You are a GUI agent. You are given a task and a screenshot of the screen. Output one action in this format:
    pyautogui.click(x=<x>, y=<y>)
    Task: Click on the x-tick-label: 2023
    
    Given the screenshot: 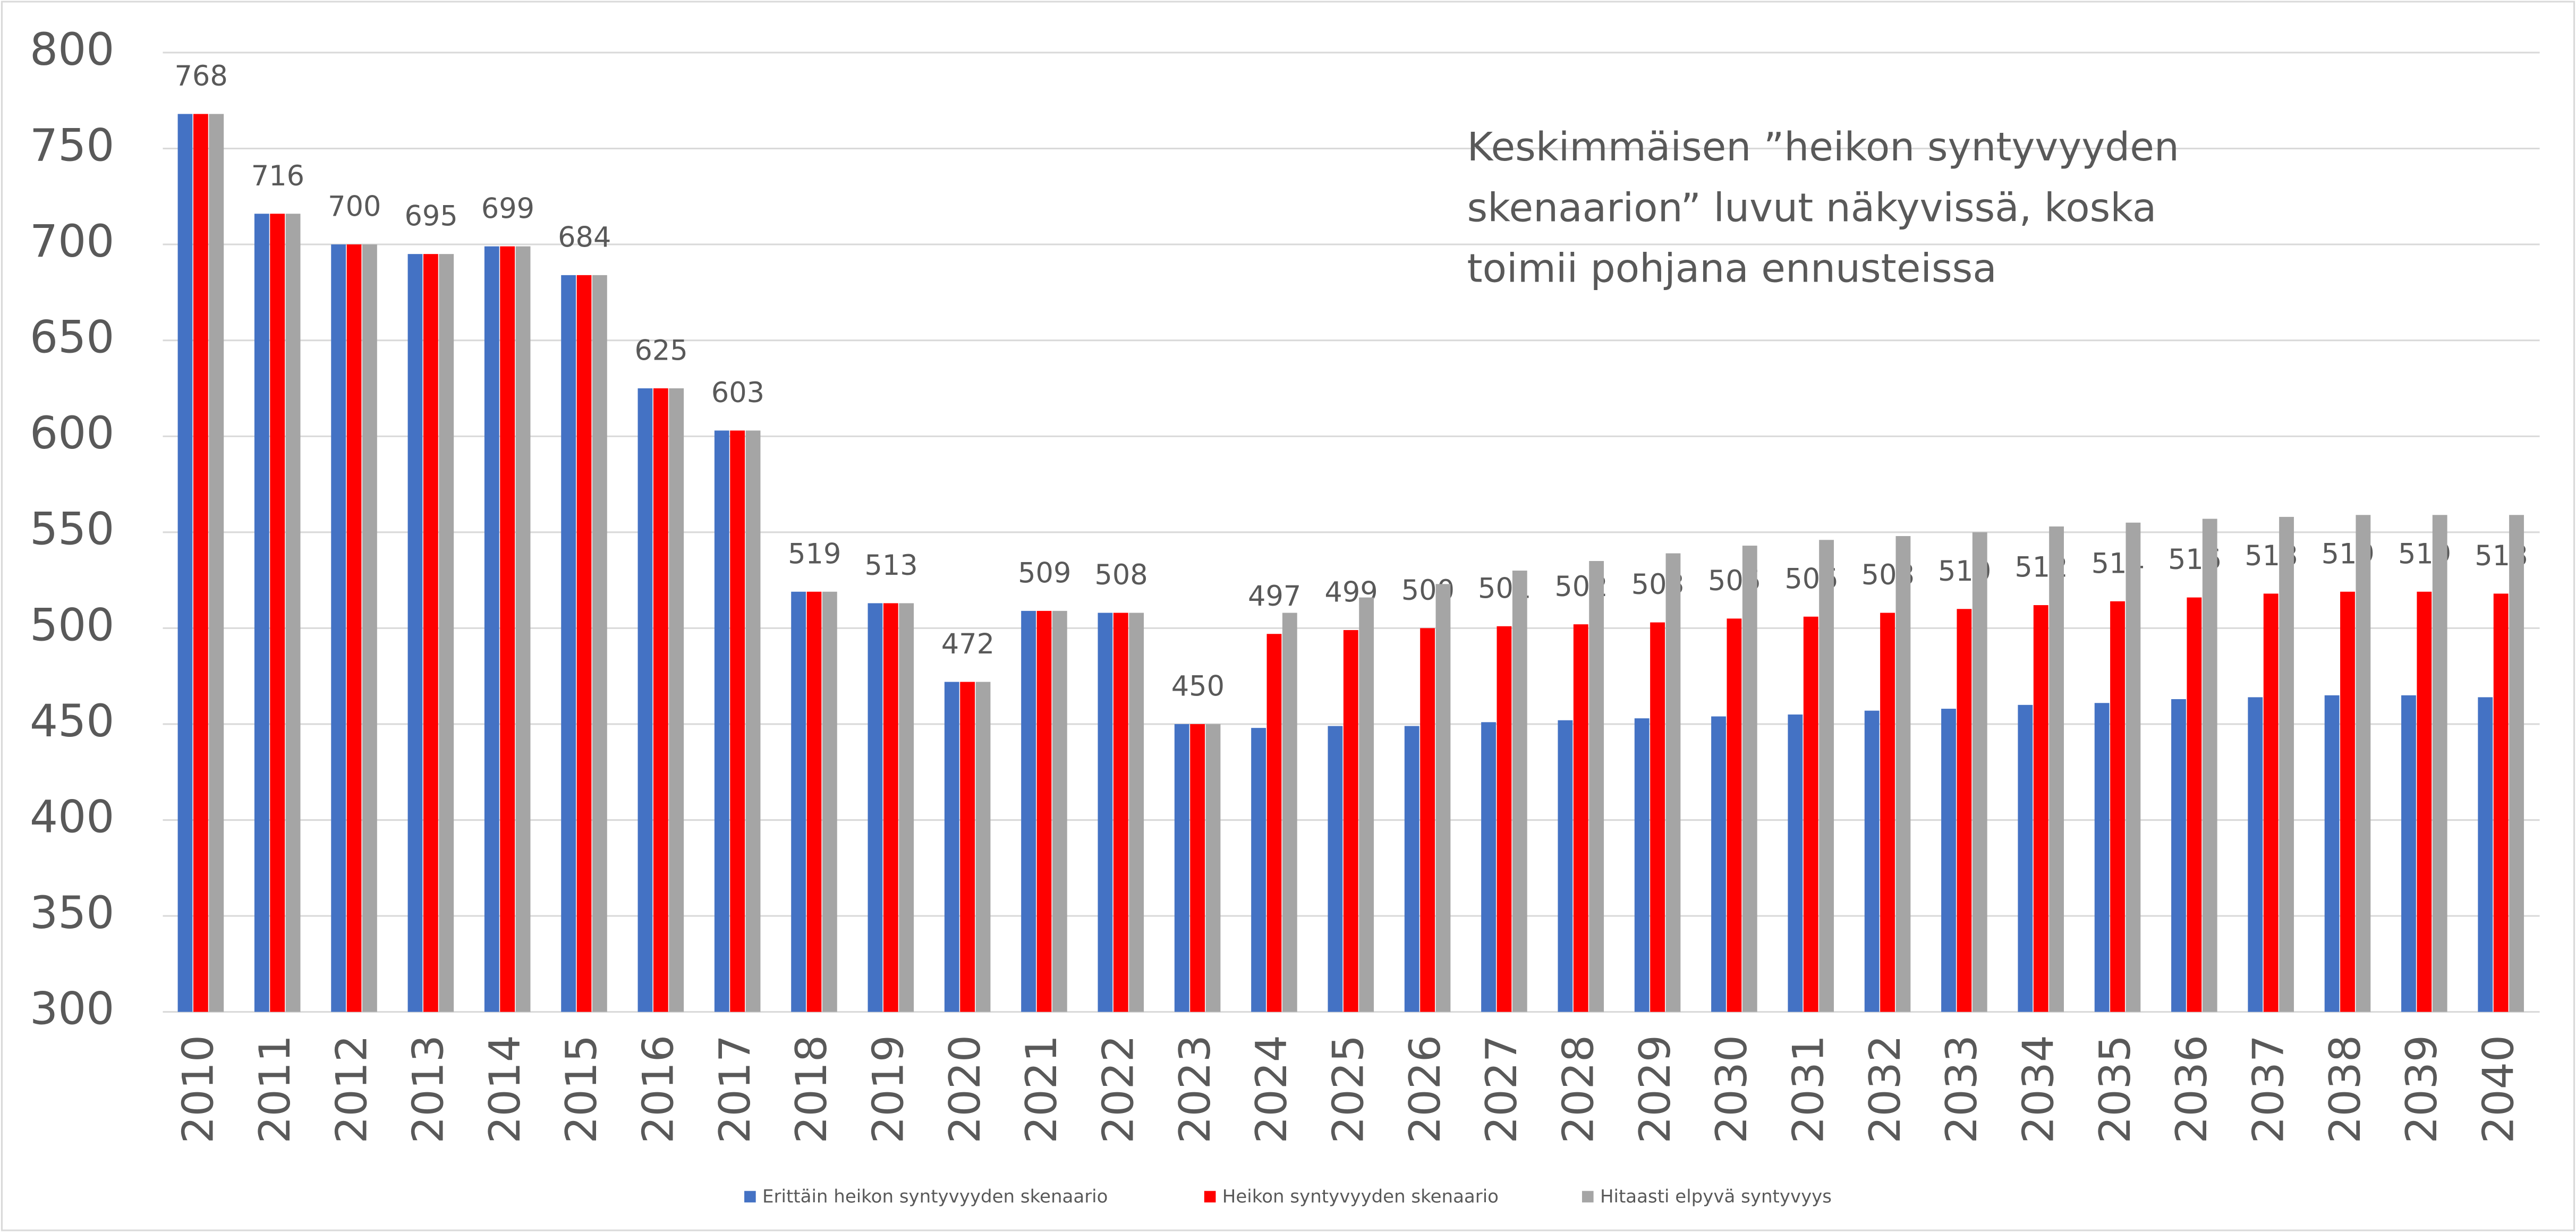 What is the action you would take?
    pyautogui.click(x=1195, y=1089)
    